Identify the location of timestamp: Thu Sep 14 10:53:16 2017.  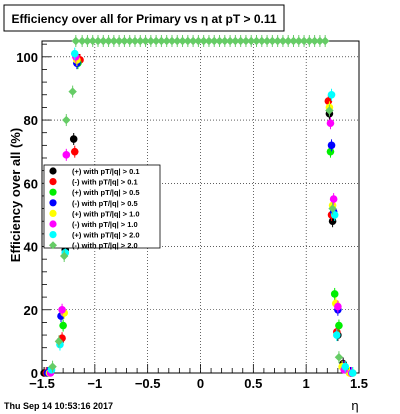
(58, 406).